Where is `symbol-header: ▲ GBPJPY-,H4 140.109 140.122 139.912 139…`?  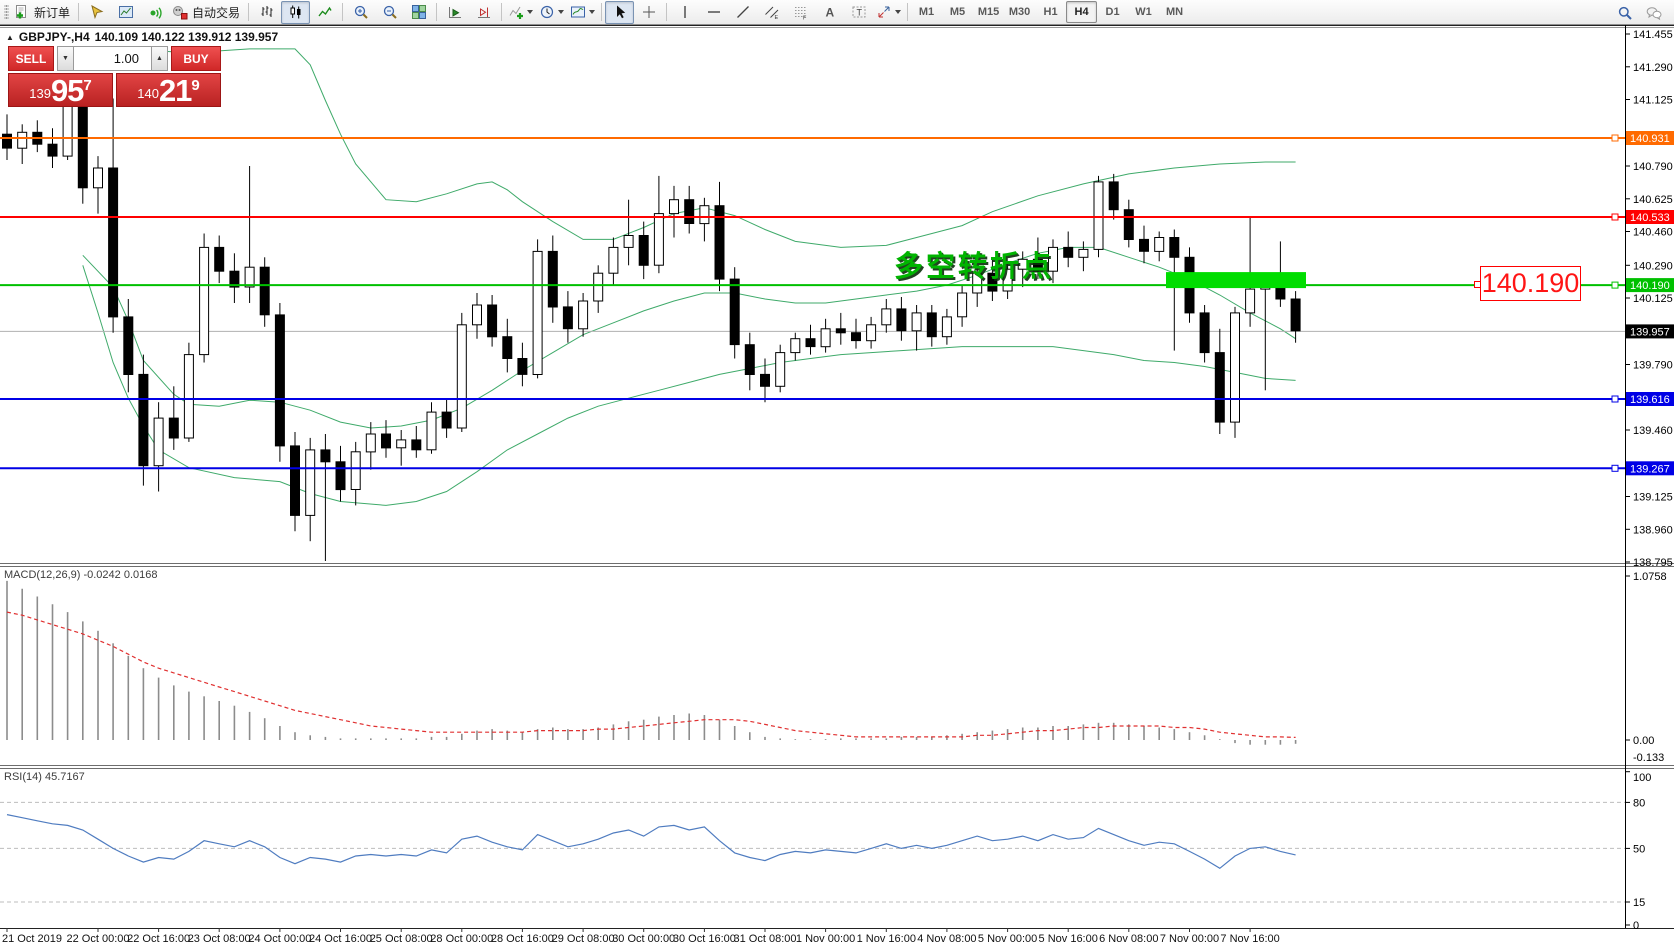 symbol-header: ▲ GBPJPY-,H4 140.109 140.122 139.912 139… is located at coordinates (142, 37).